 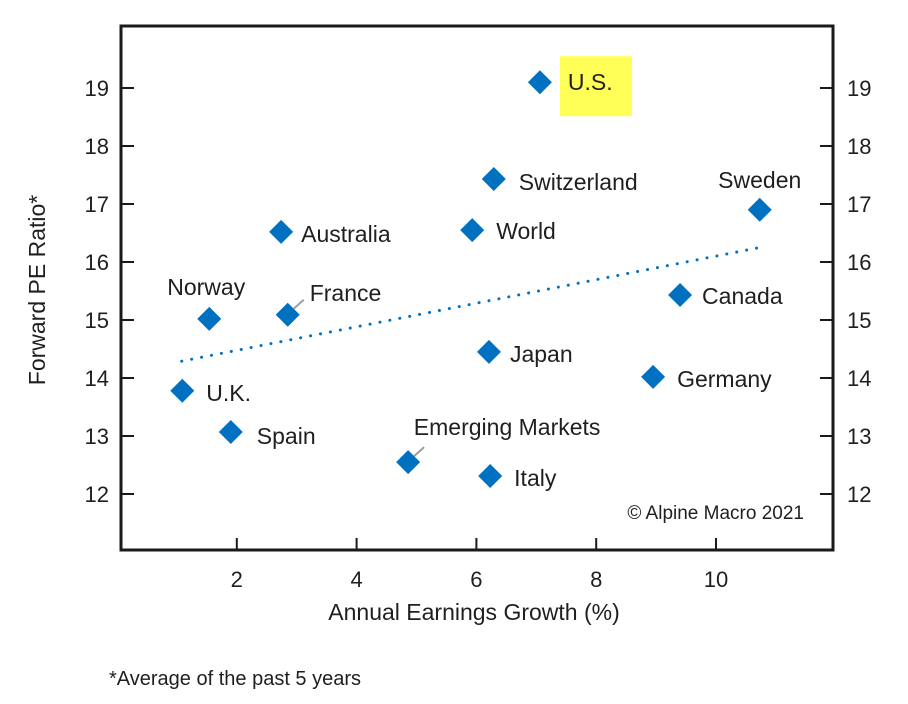 I want to click on y-tick-label-left: 16, so click(x=97, y=262).